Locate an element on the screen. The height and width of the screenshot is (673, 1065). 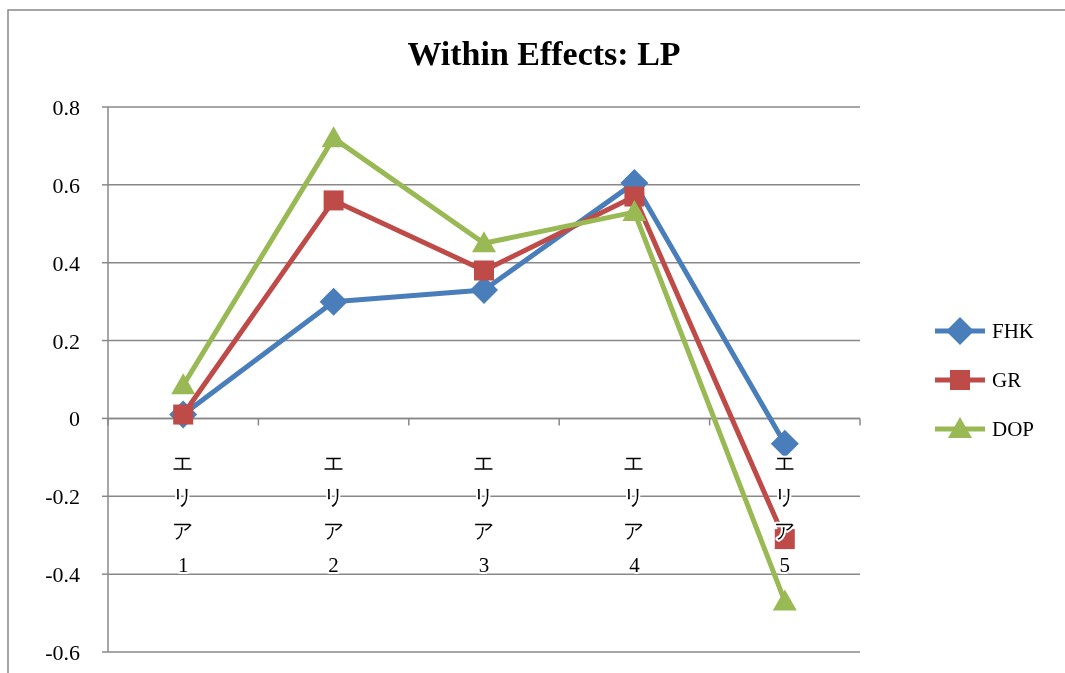
legend-label: DOP is located at coordinates (1013, 429).